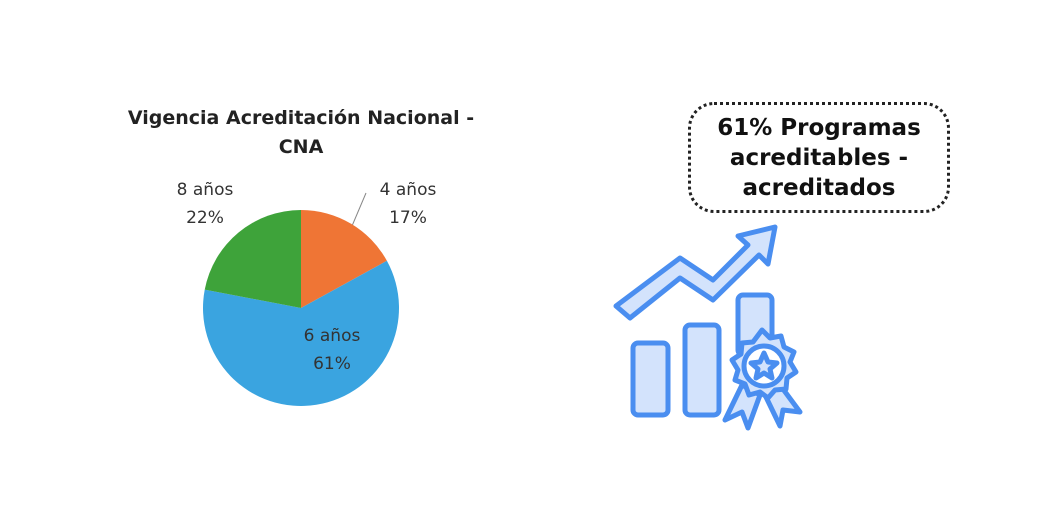 The width and height of the screenshot is (1060, 530). I want to click on chart-title: Vigencia Acreditación Nacional - CNA, so click(301, 132).